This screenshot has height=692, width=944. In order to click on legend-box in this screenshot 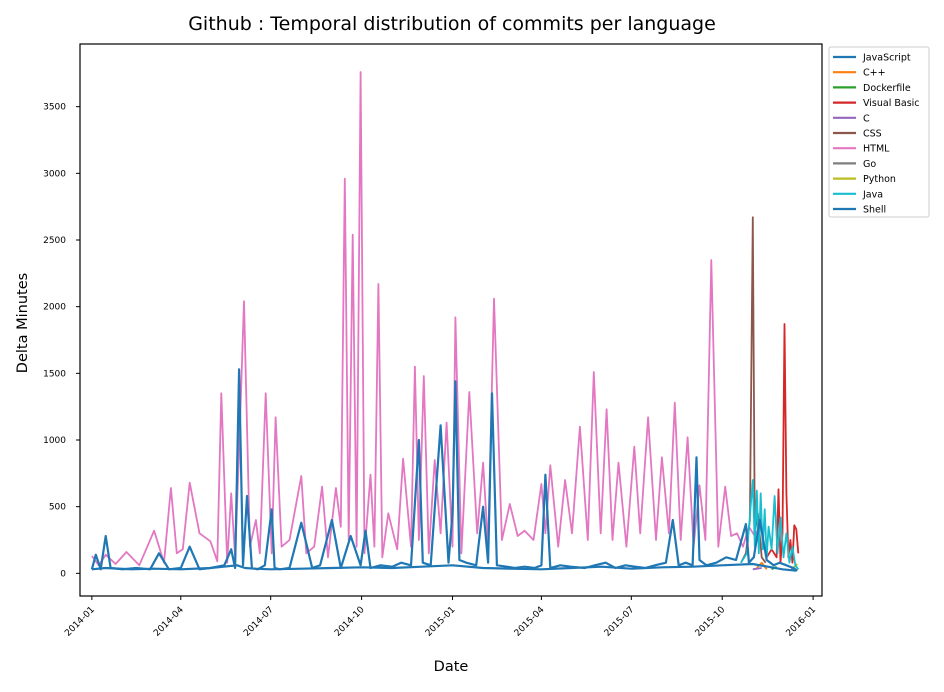, I will do `click(879, 132)`.